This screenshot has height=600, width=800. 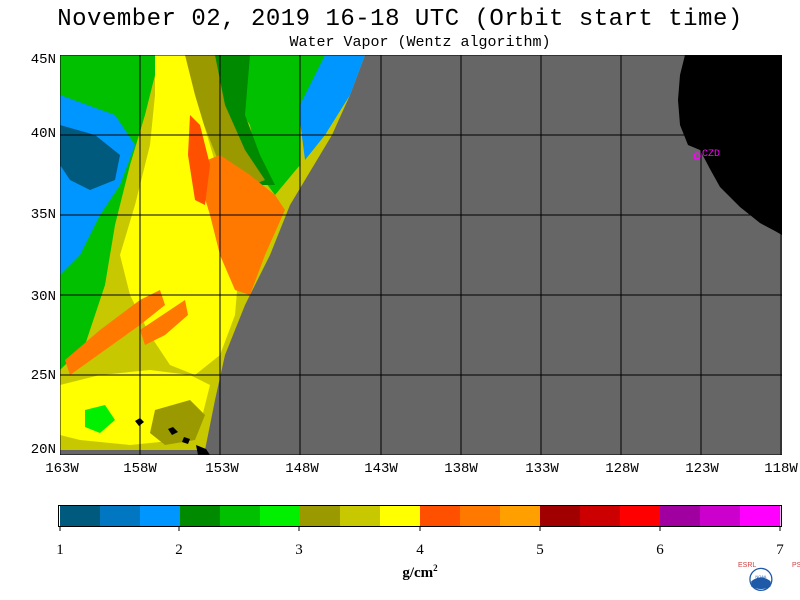 I want to click on lon-label: 153W, so click(x=222, y=469).